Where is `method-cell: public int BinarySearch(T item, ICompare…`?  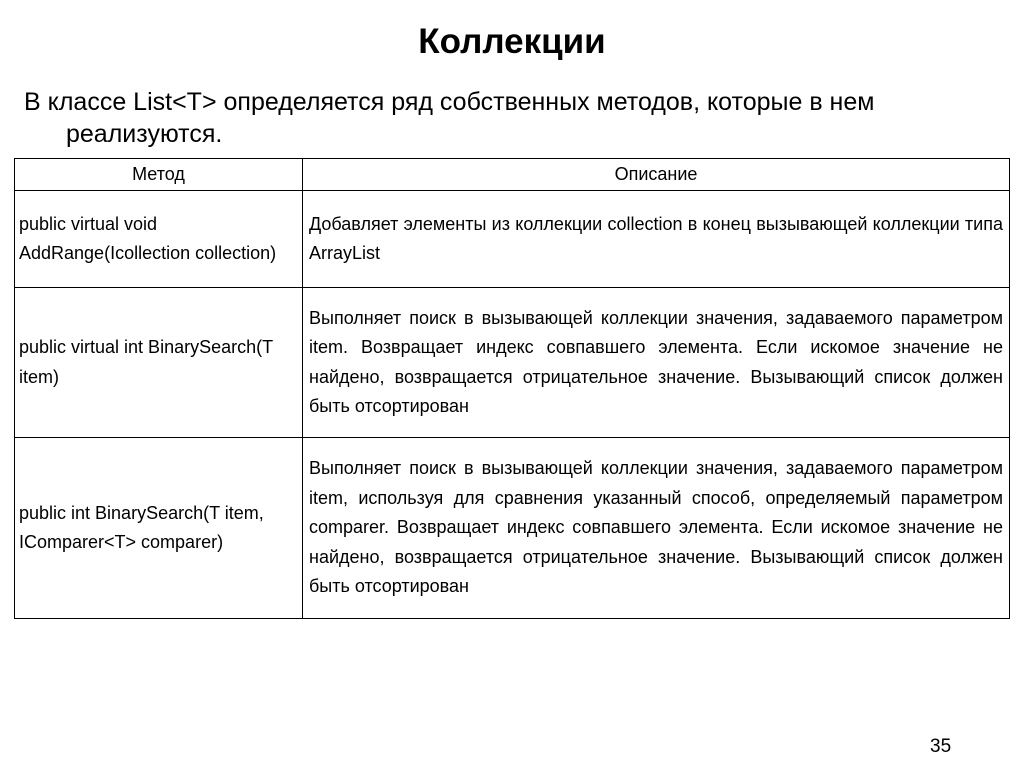 method-cell: public int BinarySearch(T item, ICompare… is located at coordinates (158, 528).